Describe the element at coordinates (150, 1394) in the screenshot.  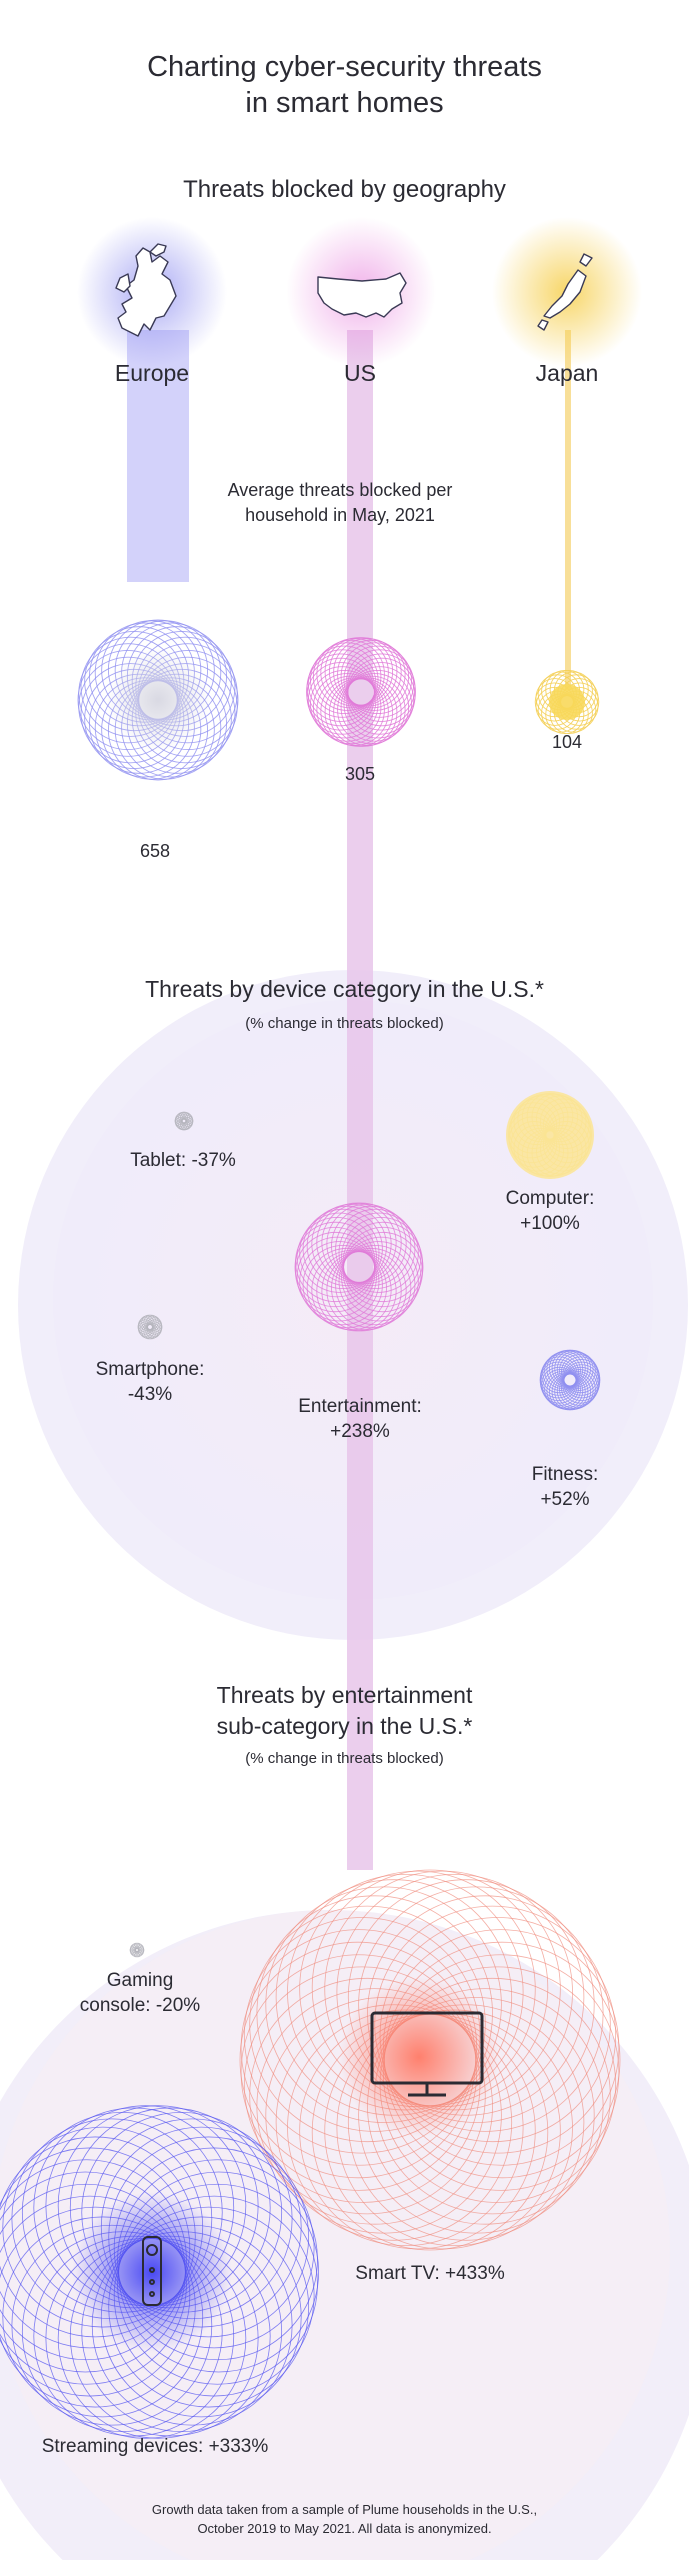
I see `label-smartphone-line-2: -43%` at that location.